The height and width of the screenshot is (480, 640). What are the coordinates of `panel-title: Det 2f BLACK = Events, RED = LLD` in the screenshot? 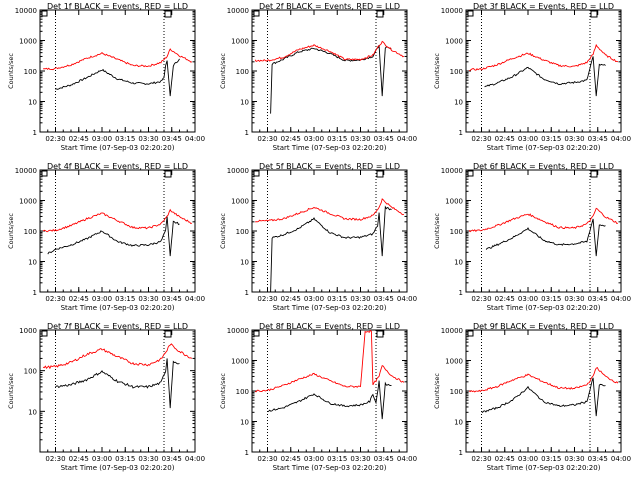 It's located at (329, 6).